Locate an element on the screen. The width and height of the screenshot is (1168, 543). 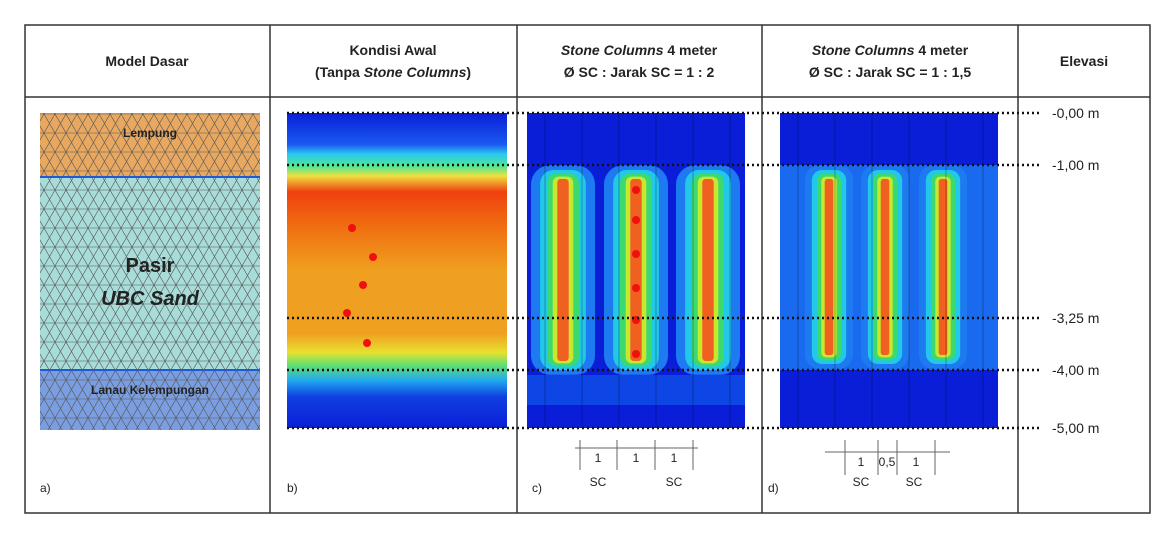
elevation-label: -0,00 m is located at coordinates (1075, 113).